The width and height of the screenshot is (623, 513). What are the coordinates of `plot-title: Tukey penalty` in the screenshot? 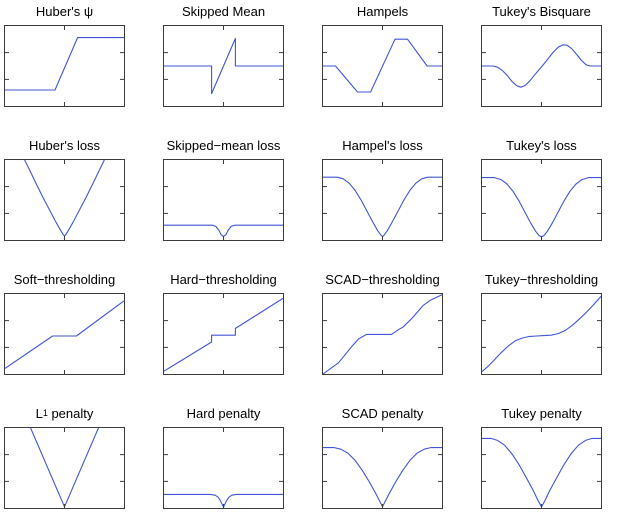 It's located at (541, 413).